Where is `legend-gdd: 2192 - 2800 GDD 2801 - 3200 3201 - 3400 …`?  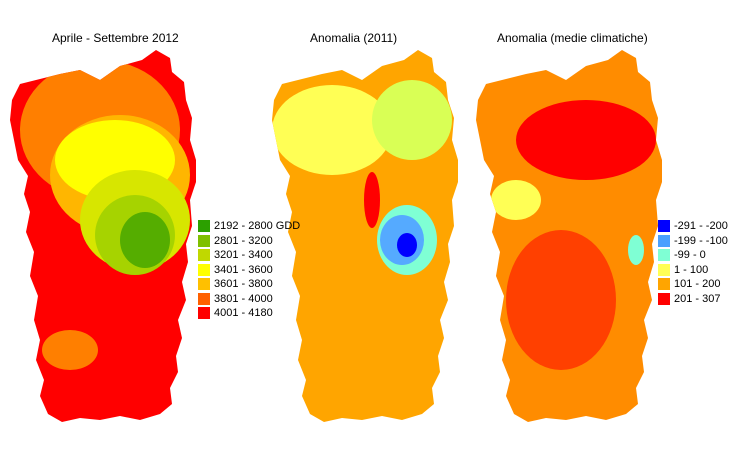 legend-gdd: 2192 - 2800 GDD 2801 - 3200 3201 - 3400 … is located at coordinates (249, 270).